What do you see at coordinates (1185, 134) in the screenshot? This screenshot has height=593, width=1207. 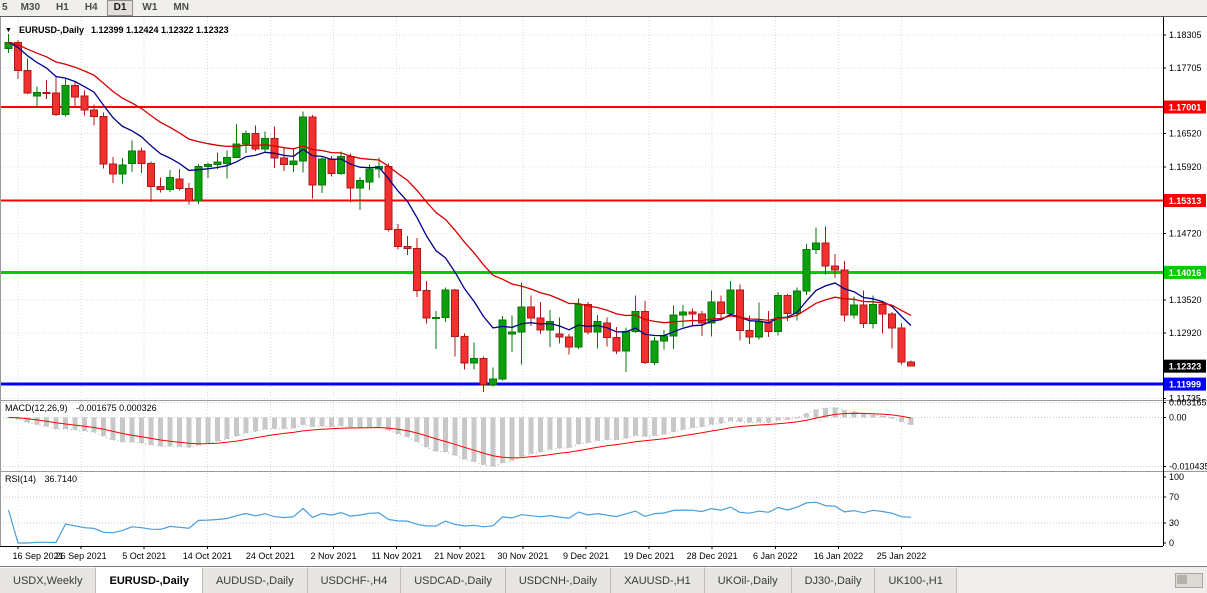 I see `svg-text: 1.16520` at bounding box center [1185, 134].